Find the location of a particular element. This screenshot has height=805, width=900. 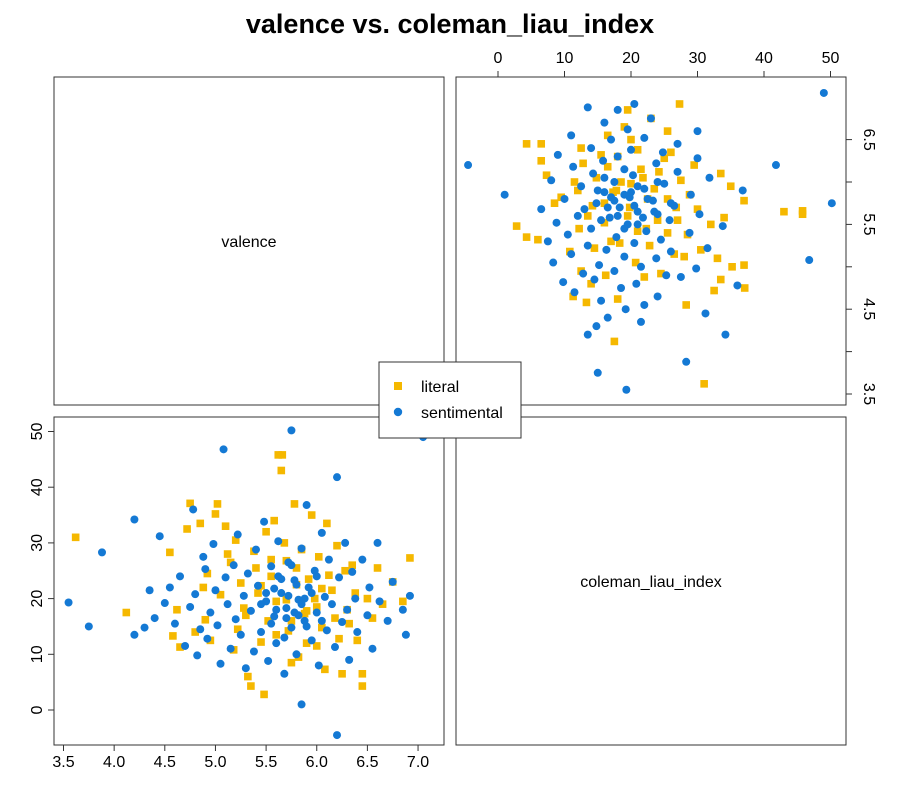

tick-label-right: 4.5 is located at coordinates (868, 309).